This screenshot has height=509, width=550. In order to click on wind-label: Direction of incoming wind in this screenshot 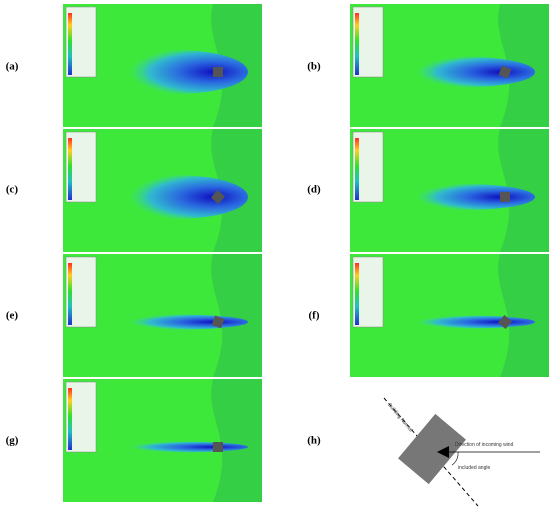, I will do `click(484, 445)`.